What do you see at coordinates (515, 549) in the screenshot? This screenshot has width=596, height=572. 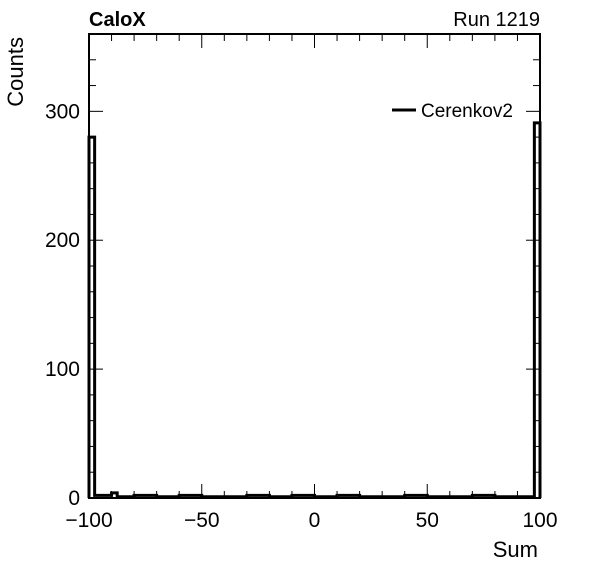 I see `x-axis-label: Sum` at bounding box center [515, 549].